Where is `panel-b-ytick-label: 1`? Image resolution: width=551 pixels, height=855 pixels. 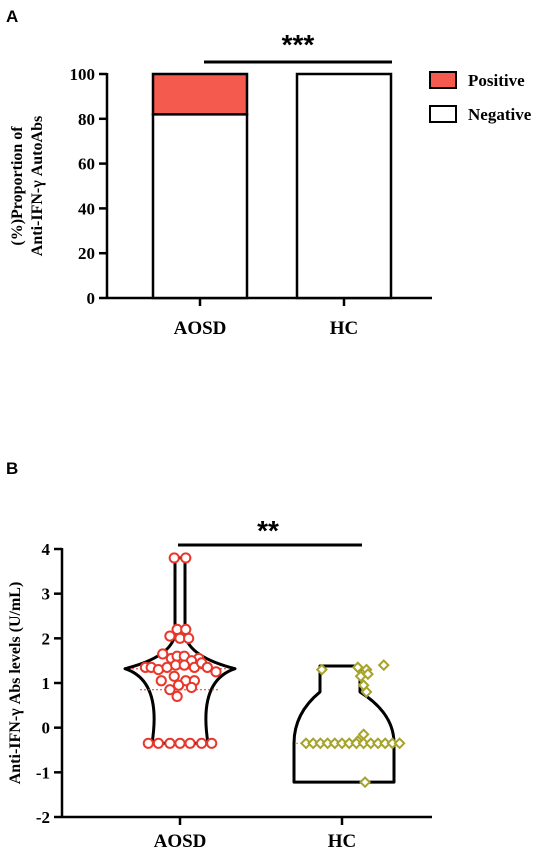 panel-b-ytick-label: 1 is located at coordinates (46, 683).